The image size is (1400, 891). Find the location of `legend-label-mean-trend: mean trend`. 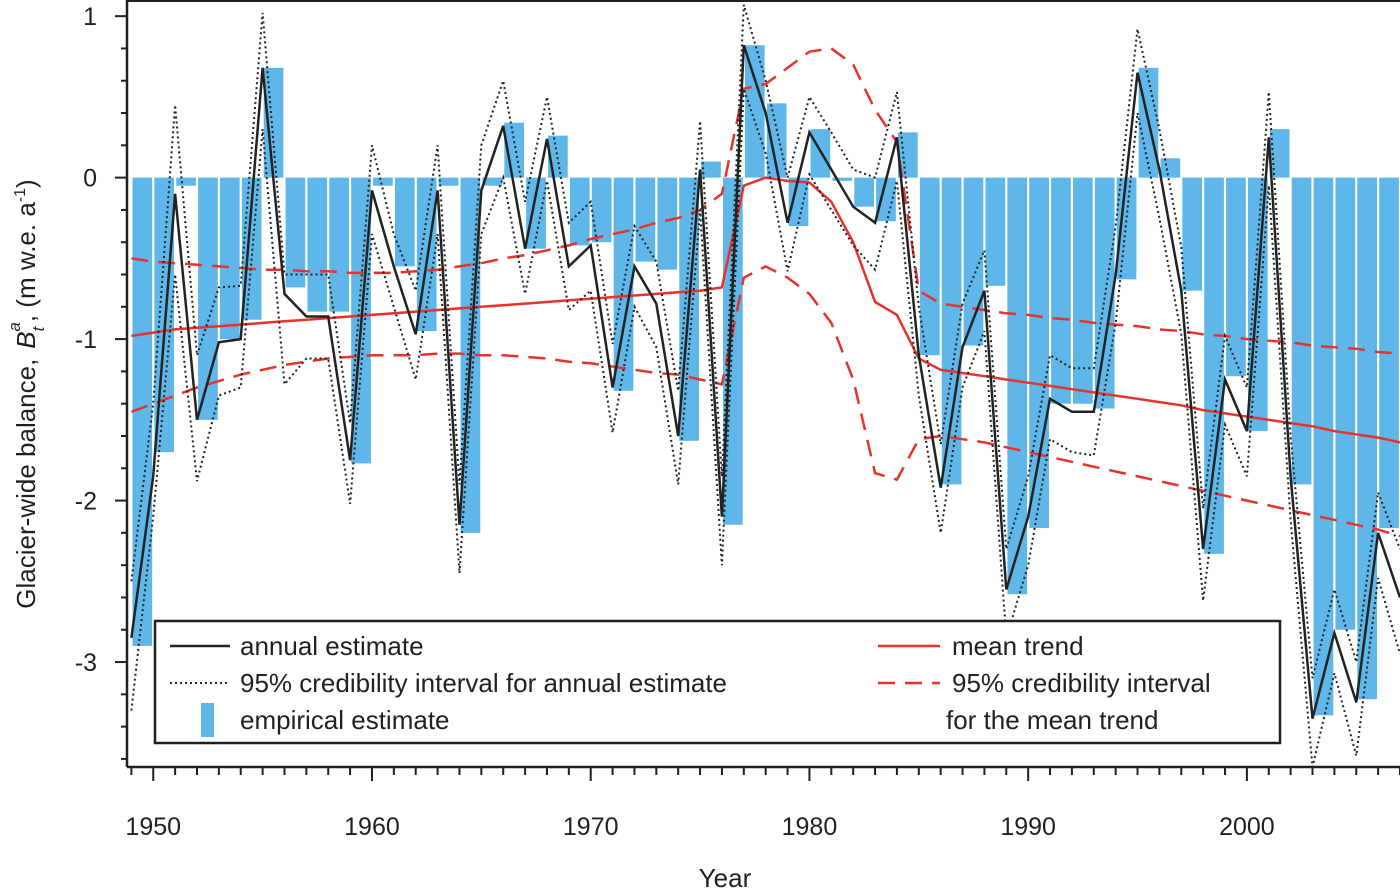

legend-label-mean-trend: mean trend is located at coordinates (1018, 646).